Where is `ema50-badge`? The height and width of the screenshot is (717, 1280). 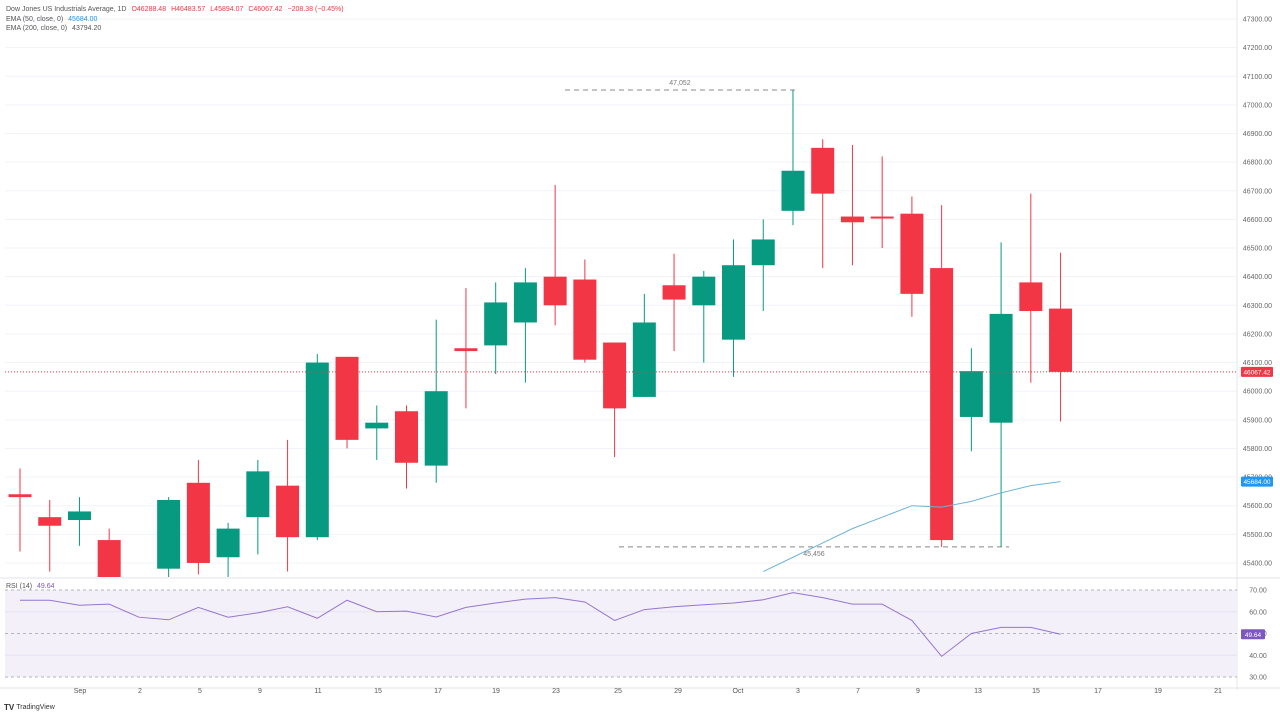
ema50-badge is located at coordinates (1257, 481).